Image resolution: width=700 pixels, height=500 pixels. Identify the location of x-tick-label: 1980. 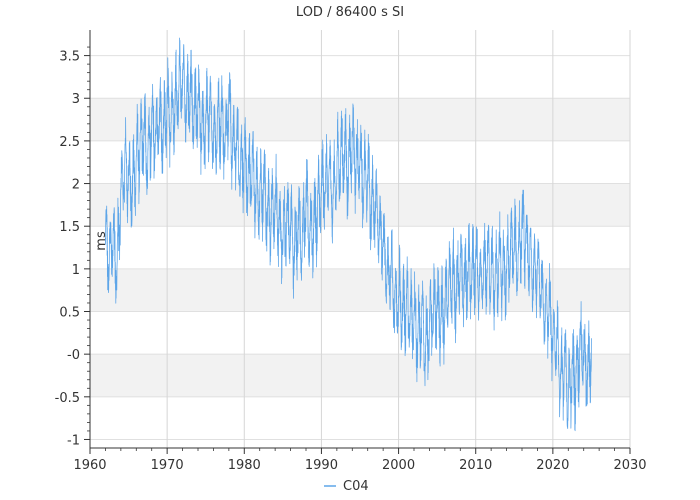
(244, 465).